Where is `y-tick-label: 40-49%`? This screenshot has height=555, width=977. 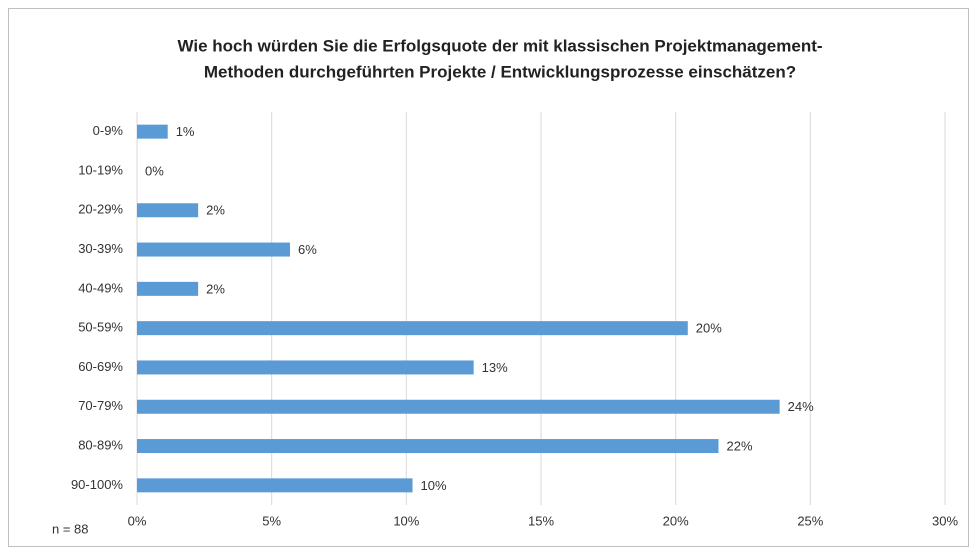
y-tick-label: 40-49% is located at coordinates (100, 287).